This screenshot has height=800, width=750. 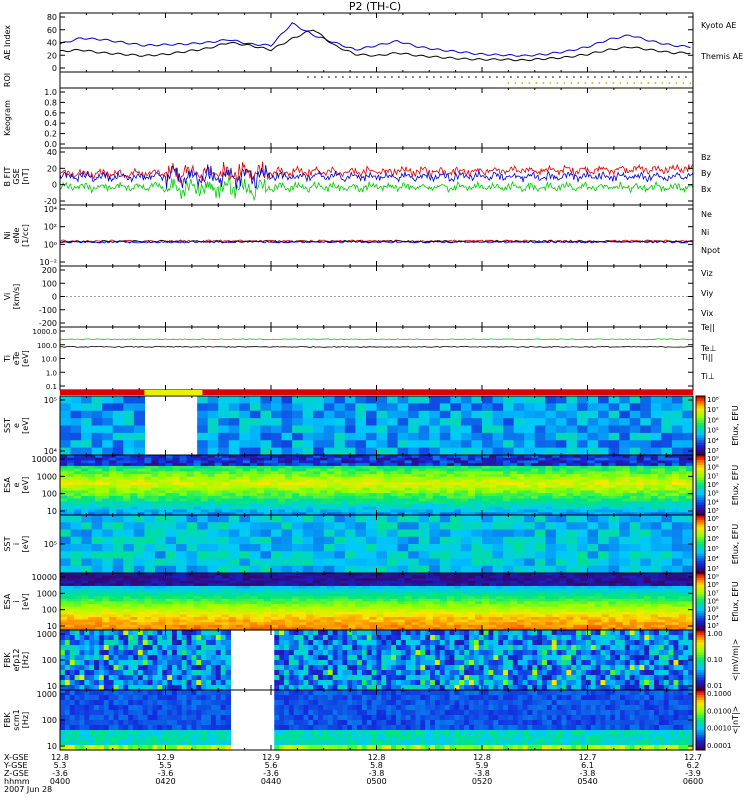 I want to click on esa_e-colorbar-tick: 10³, so click(x=713, y=511).